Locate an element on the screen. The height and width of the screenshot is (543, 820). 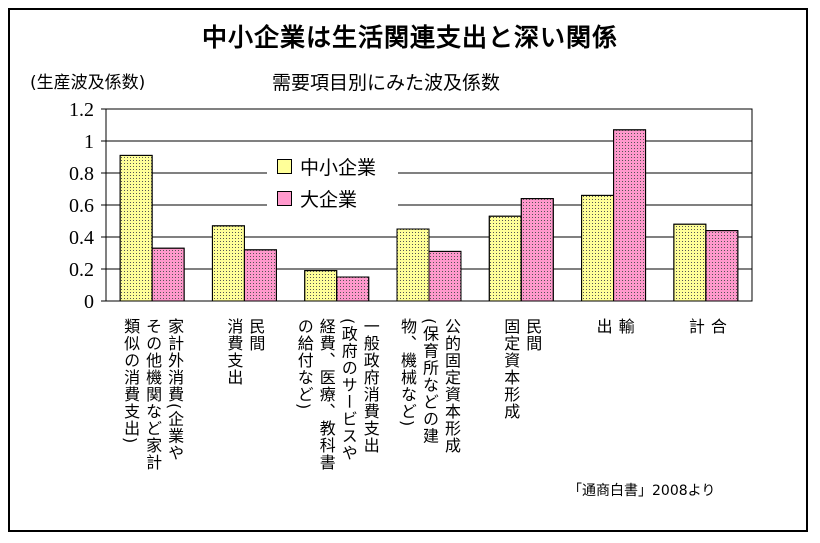
y-tick-label: 0.2 is located at coordinates (81, 270).